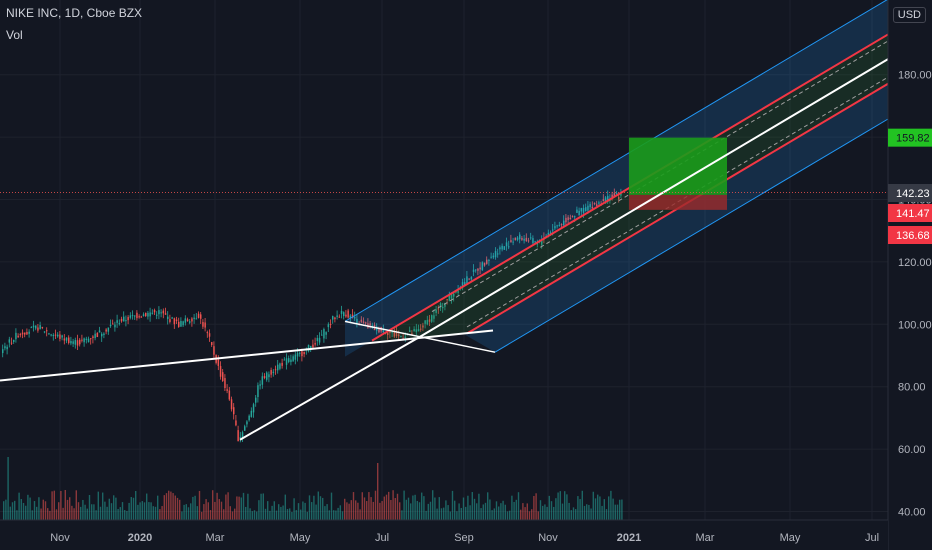 The height and width of the screenshot is (550, 932). I want to click on volume-legend: Vol, so click(14, 35).